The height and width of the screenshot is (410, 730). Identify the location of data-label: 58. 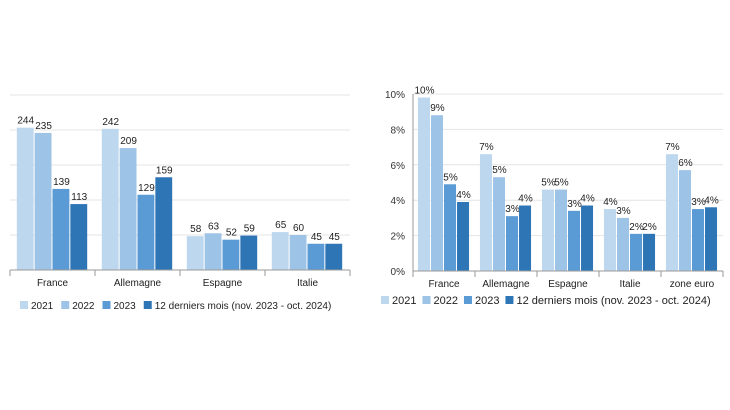
(196, 229).